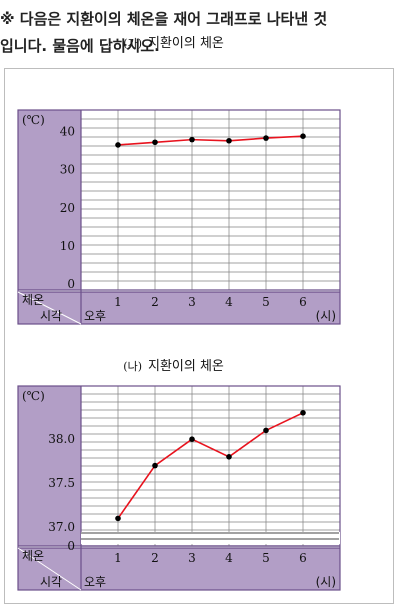 The image size is (400, 610). I want to click on chart2-header-diagonal, so click(49, 569).